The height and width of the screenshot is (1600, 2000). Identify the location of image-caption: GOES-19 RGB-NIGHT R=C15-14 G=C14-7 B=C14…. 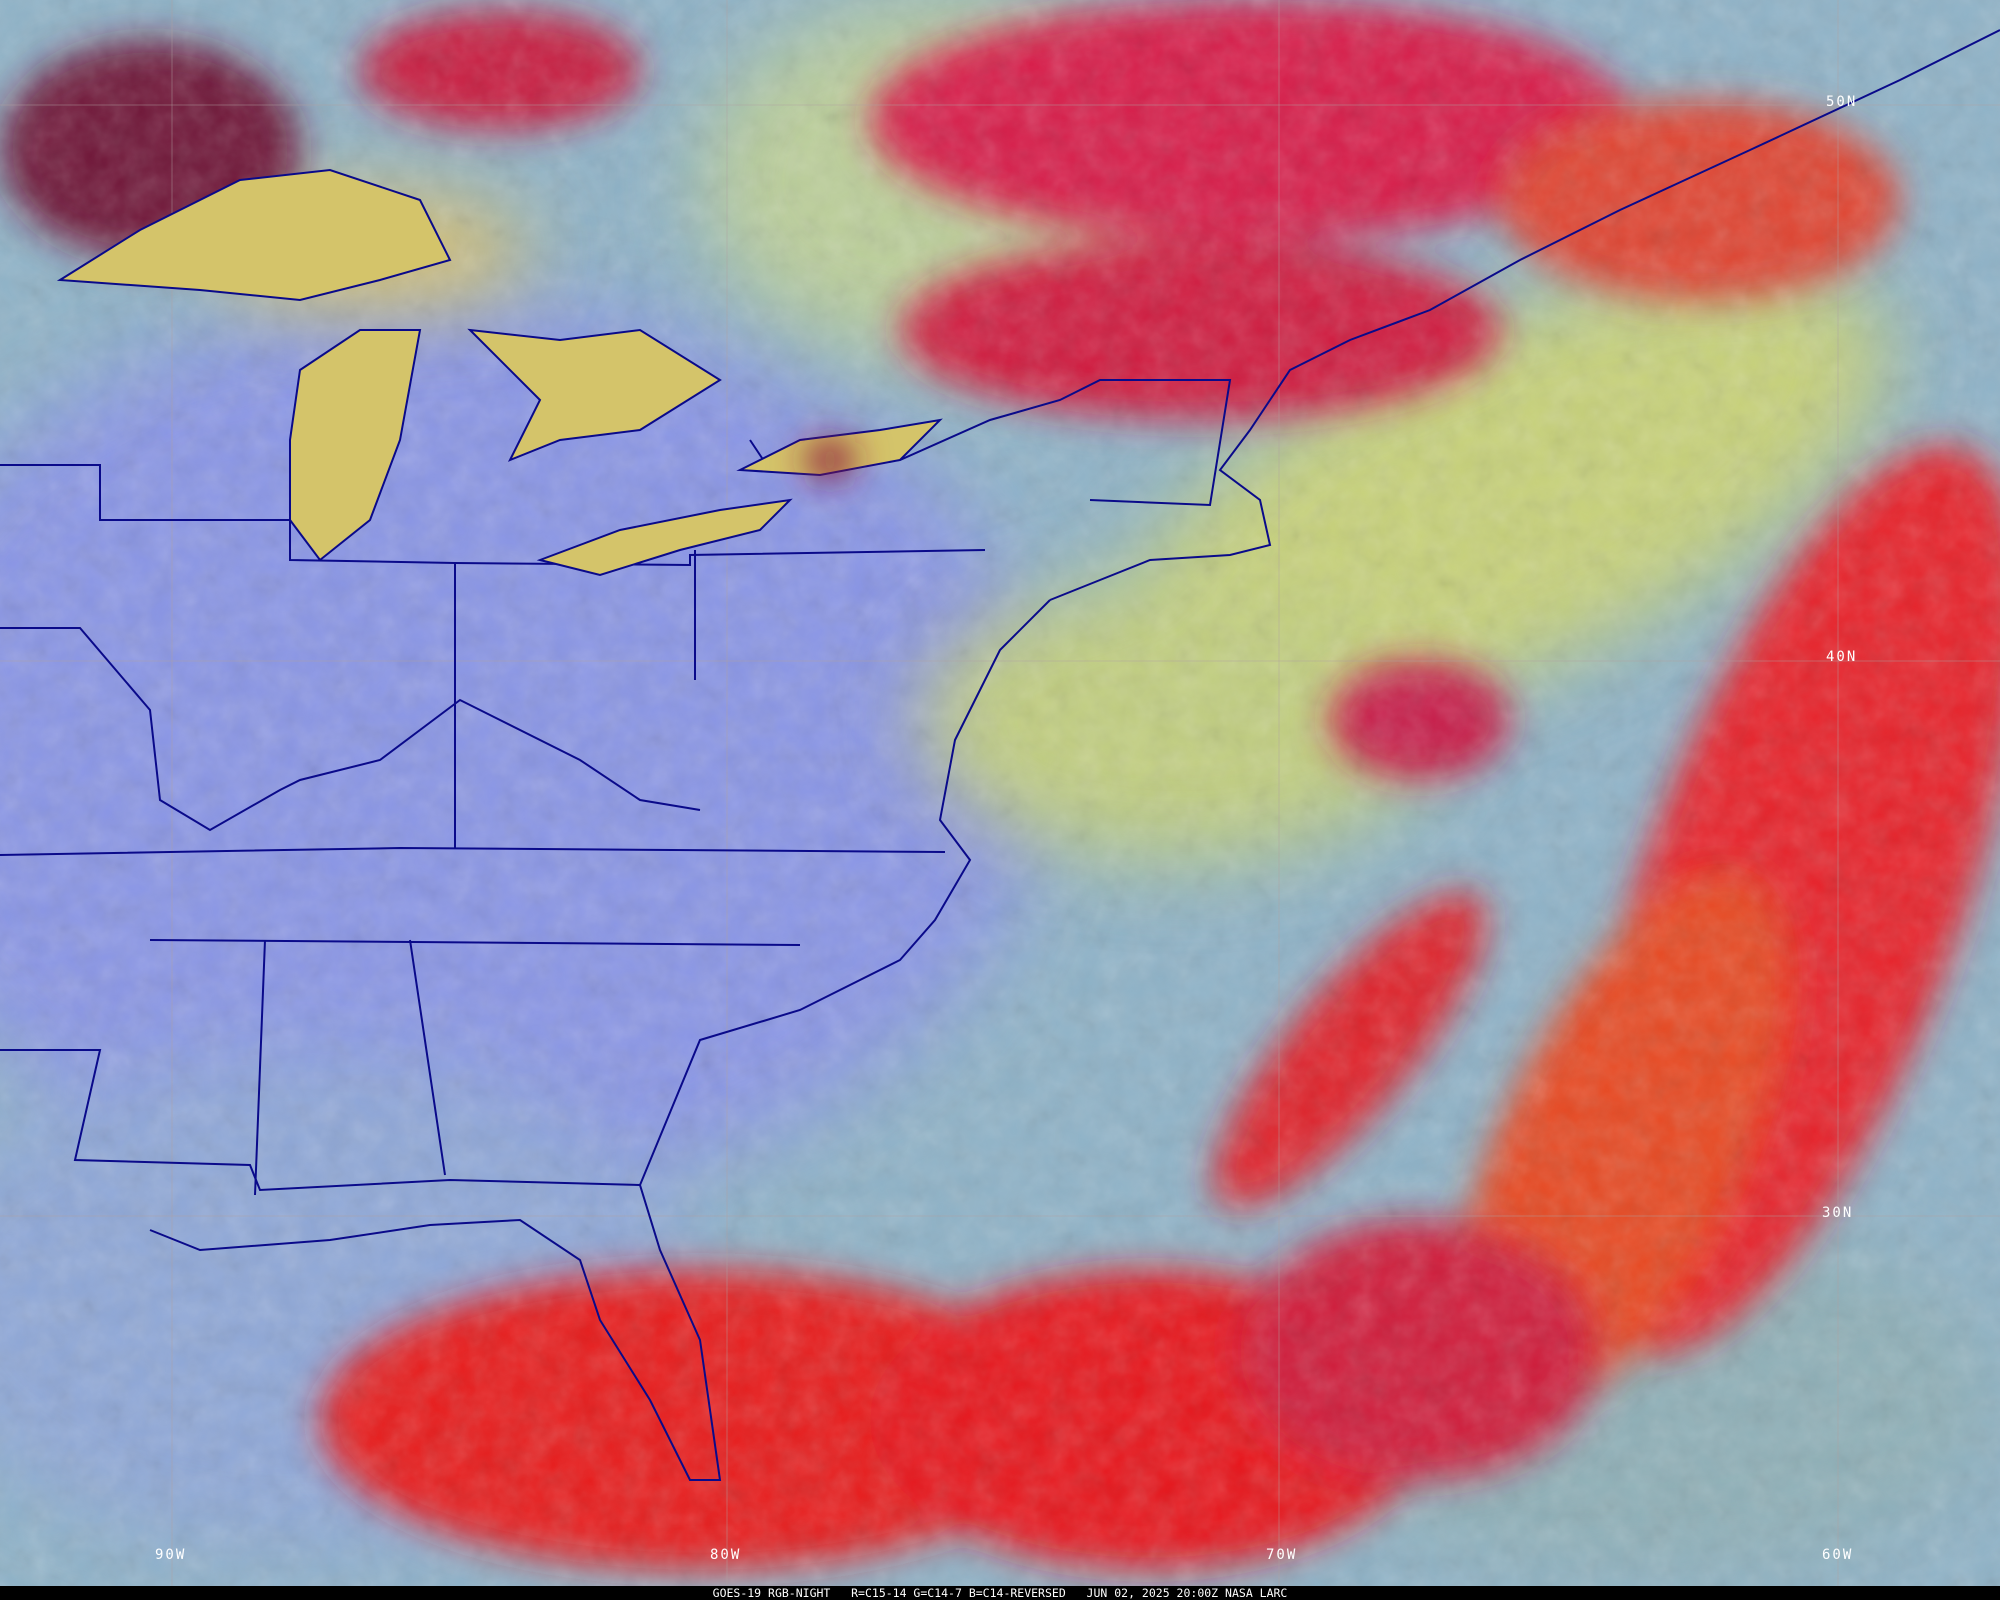
(1000, 1593).